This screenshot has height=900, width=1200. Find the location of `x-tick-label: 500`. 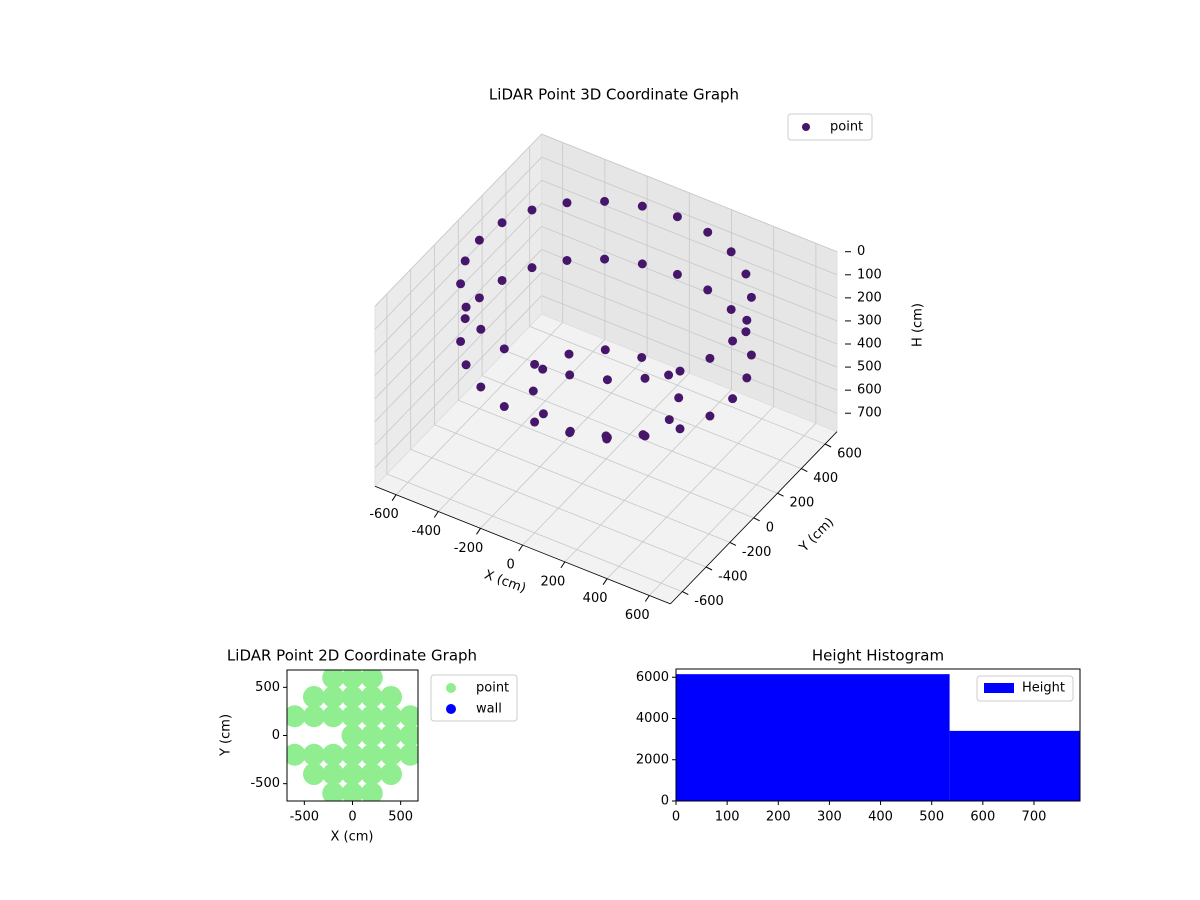

x-tick-label: 500 is located at coordinates (400, 817).